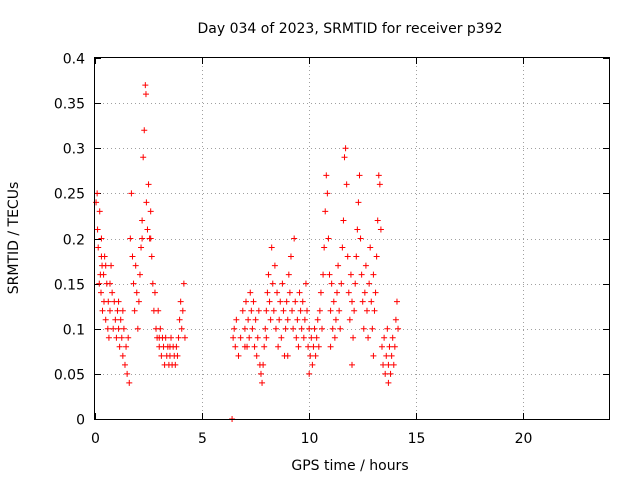  Describe the element at coordinates (524, 439) in the screenshot. I see `x-tick-label: 20` at that location.